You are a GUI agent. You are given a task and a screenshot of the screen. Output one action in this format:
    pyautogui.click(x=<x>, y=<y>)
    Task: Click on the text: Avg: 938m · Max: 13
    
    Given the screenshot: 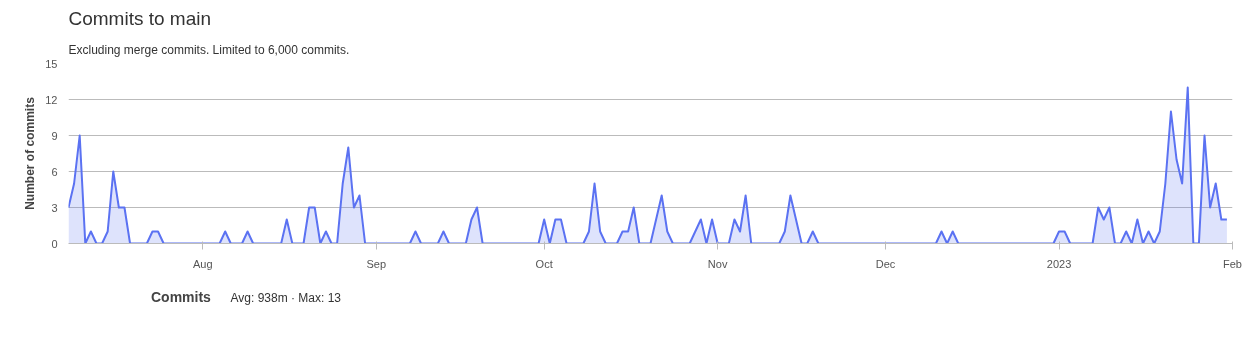 What is the action you would take?
    pyautogui.click(x=286, y=297)
    